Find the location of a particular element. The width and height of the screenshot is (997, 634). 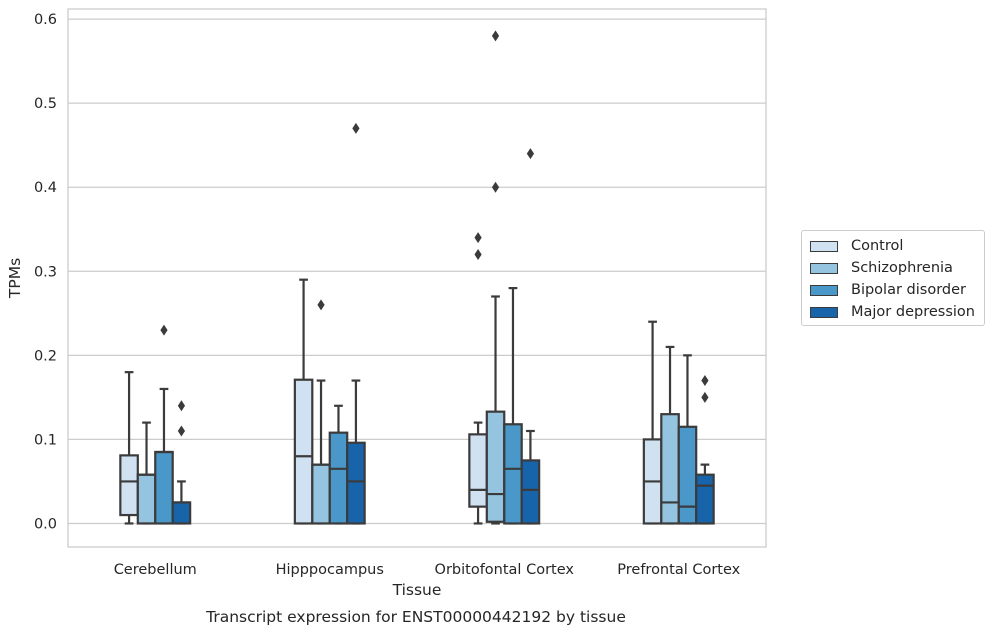

y-tick-label: 0.1 is located at coordinates (45, 440).